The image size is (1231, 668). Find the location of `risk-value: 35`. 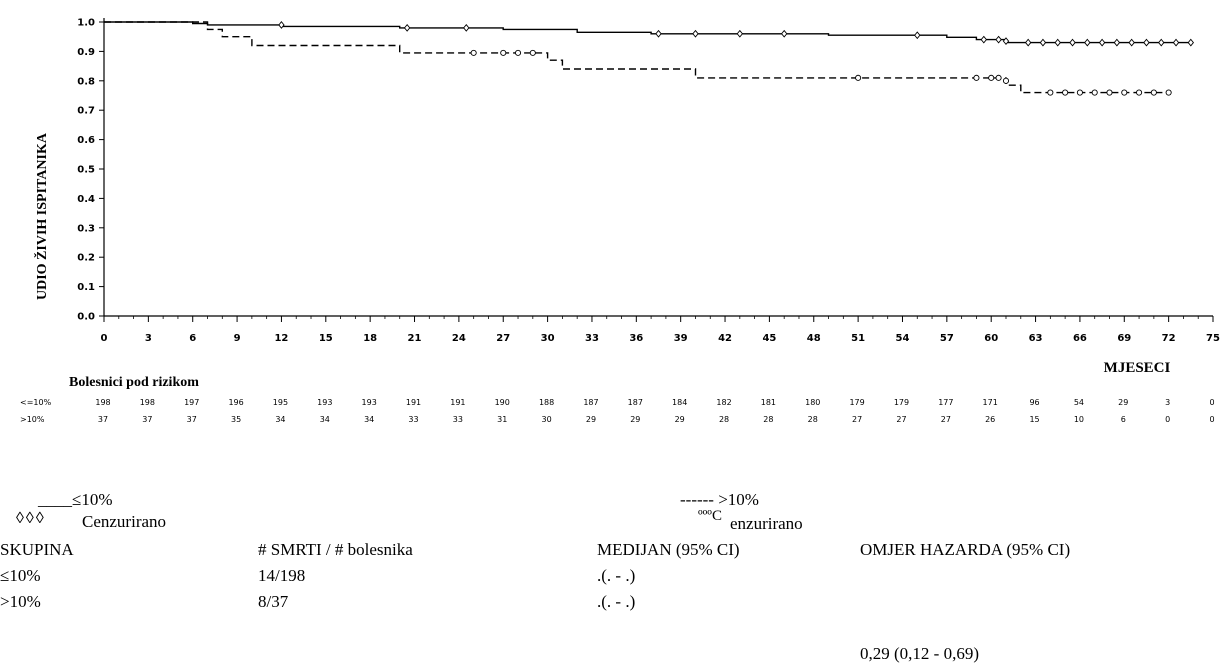

risk-value: 35 is located at coordinates (236, 419).